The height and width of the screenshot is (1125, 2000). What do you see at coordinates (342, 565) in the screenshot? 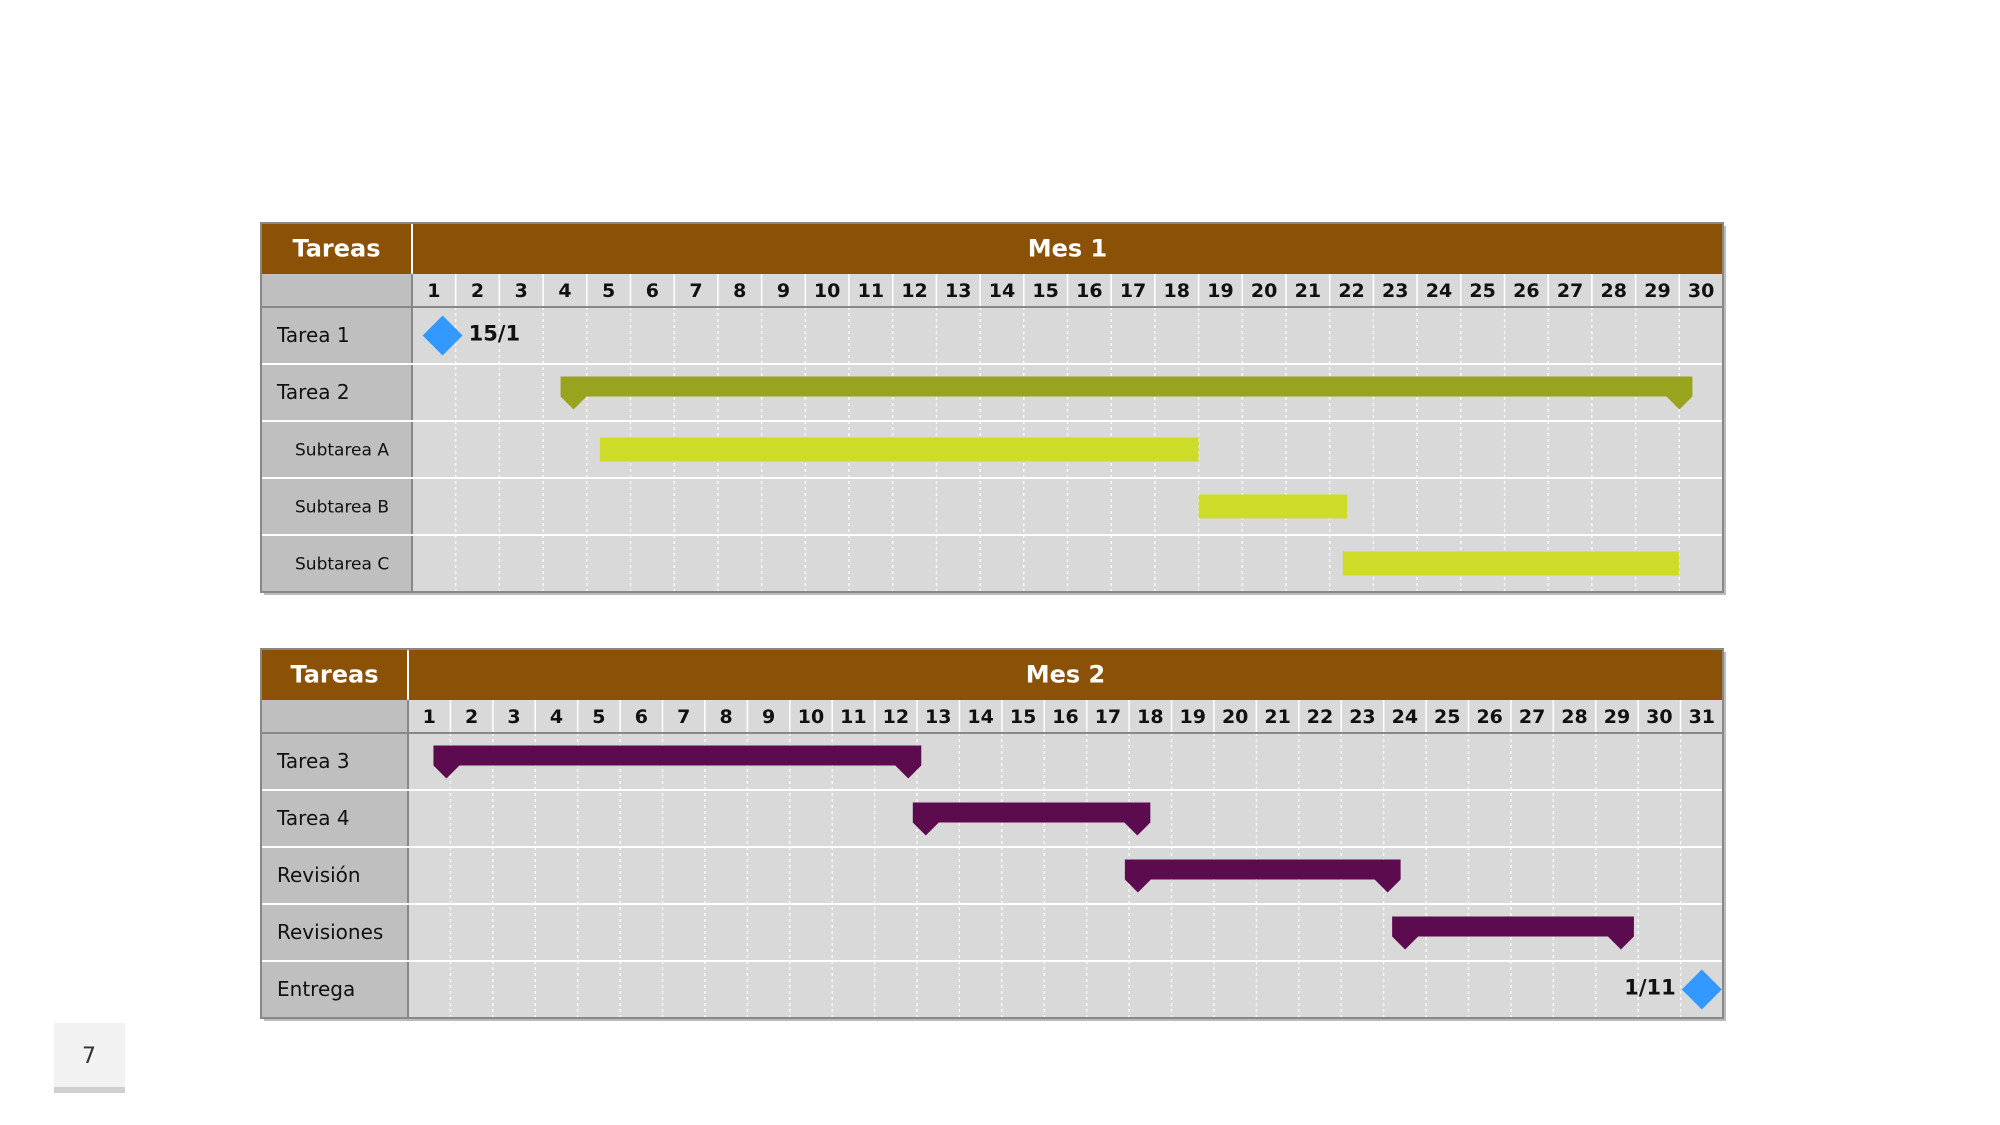
I see `row-label: Subtarea C` at bounding box center [342, 565].